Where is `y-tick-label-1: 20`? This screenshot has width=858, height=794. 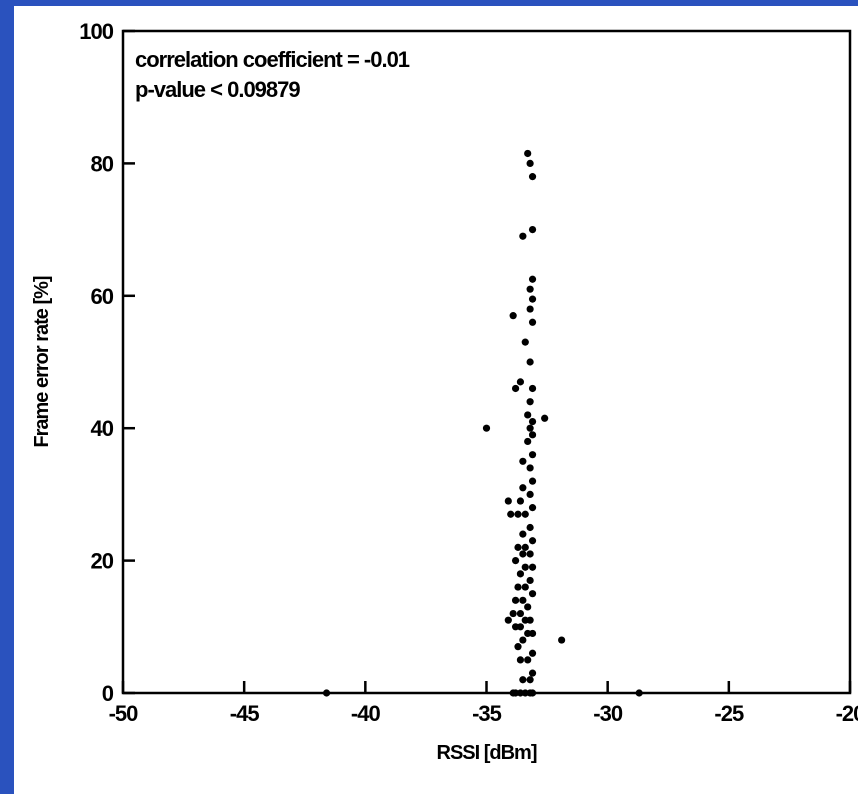
y-tick-label-1: 20 is located at coordinates (102, 561).